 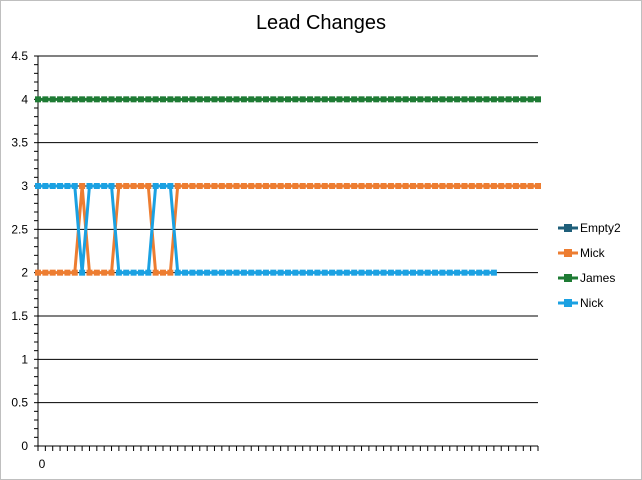 What do you see at coordinates (19, 56) in the screenshot?
I see `y-tick-label: 4.5` at bounding box center [19, 56].